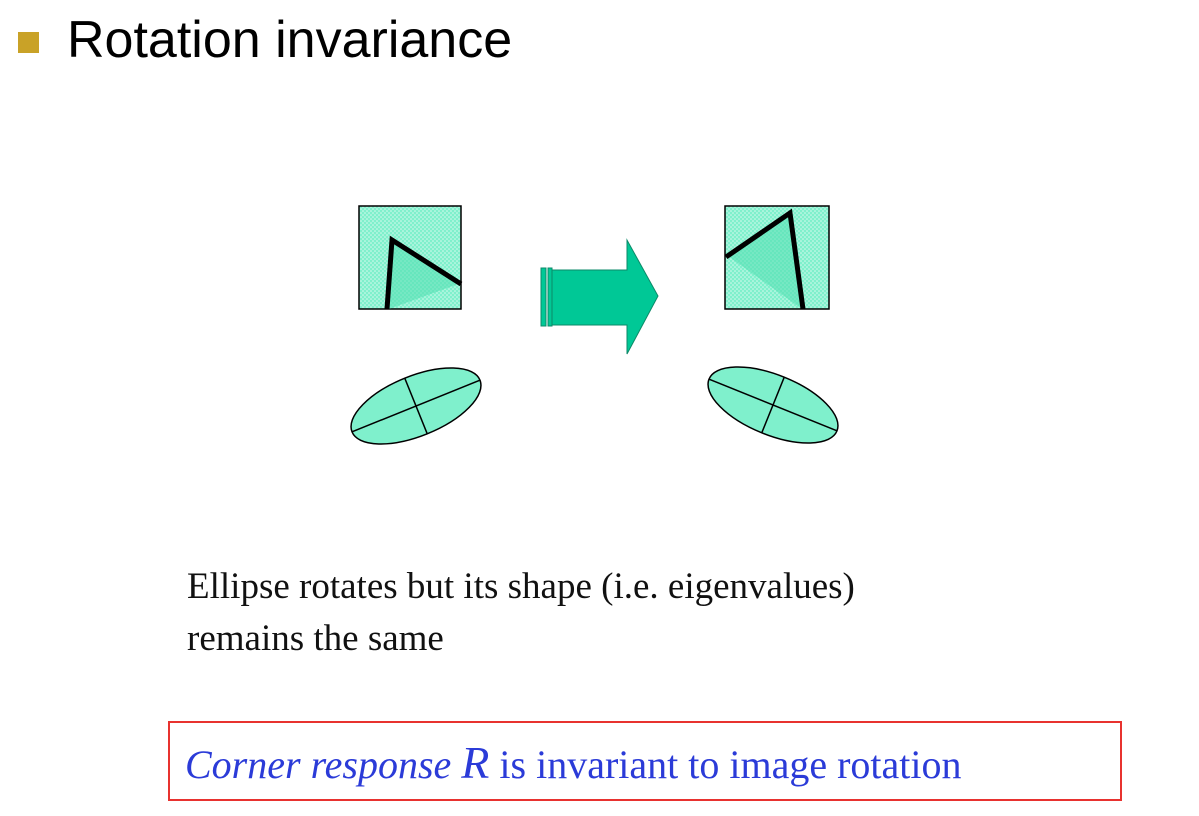 This screenshot has height=816, width=1199. Describe the element at coordinates (290, 40) in the screenshot. I see `slide-title: Rotation invariance` at that location.